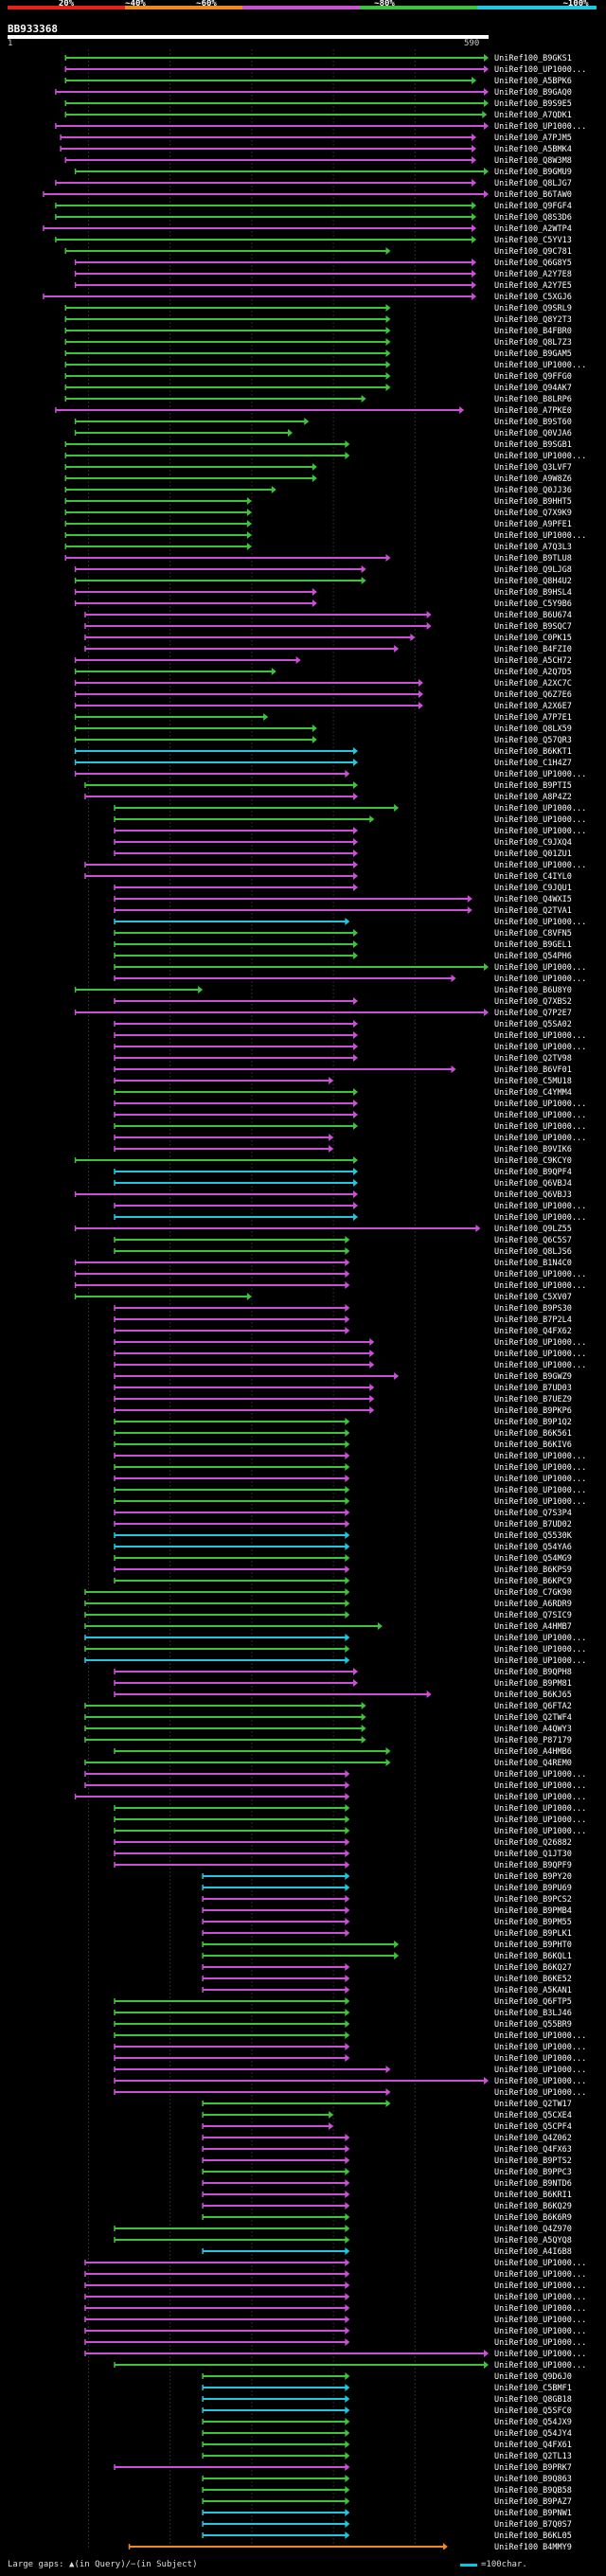 The image size is (606, 2576). I want to click on hit-label: UniRef100_Q2TW17, so click(533, 2104).